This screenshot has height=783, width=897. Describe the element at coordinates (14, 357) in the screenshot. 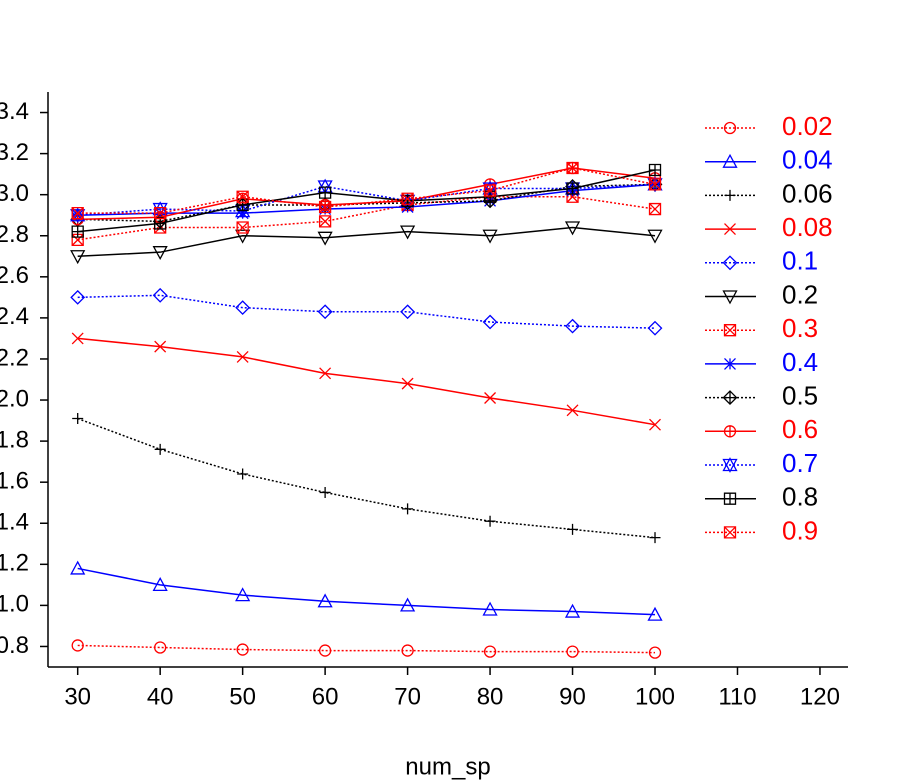

I see `y-tick-label: 2.2` at that location.